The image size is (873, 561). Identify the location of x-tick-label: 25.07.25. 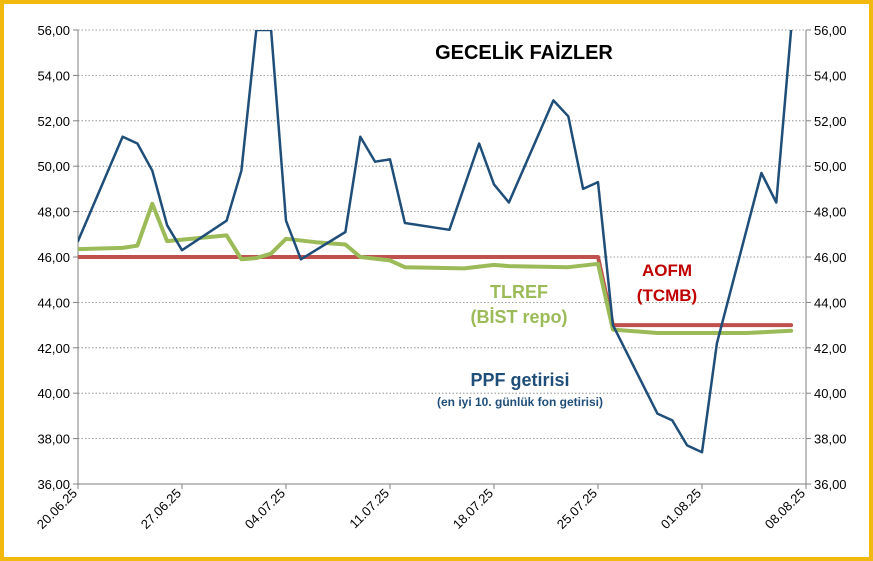
(577, 509).